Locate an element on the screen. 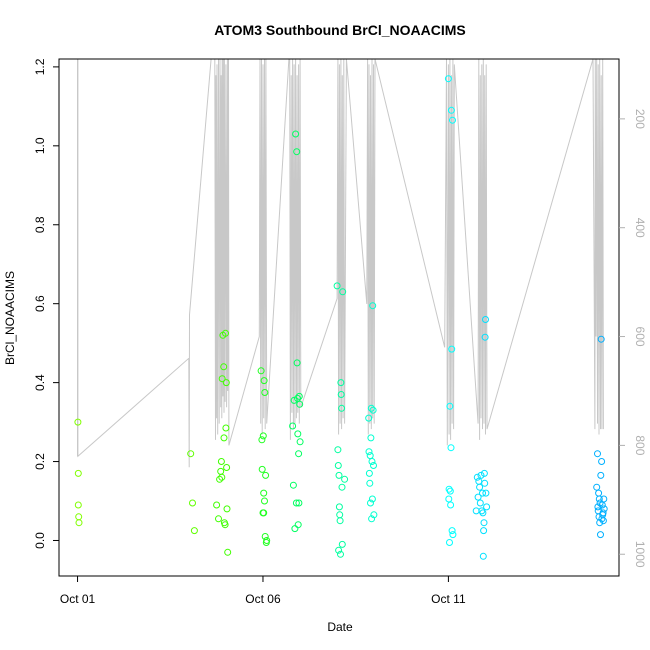 This screenshot has height=650, width=650. right-tick-label: 800 is located at coordinates (640, 445).